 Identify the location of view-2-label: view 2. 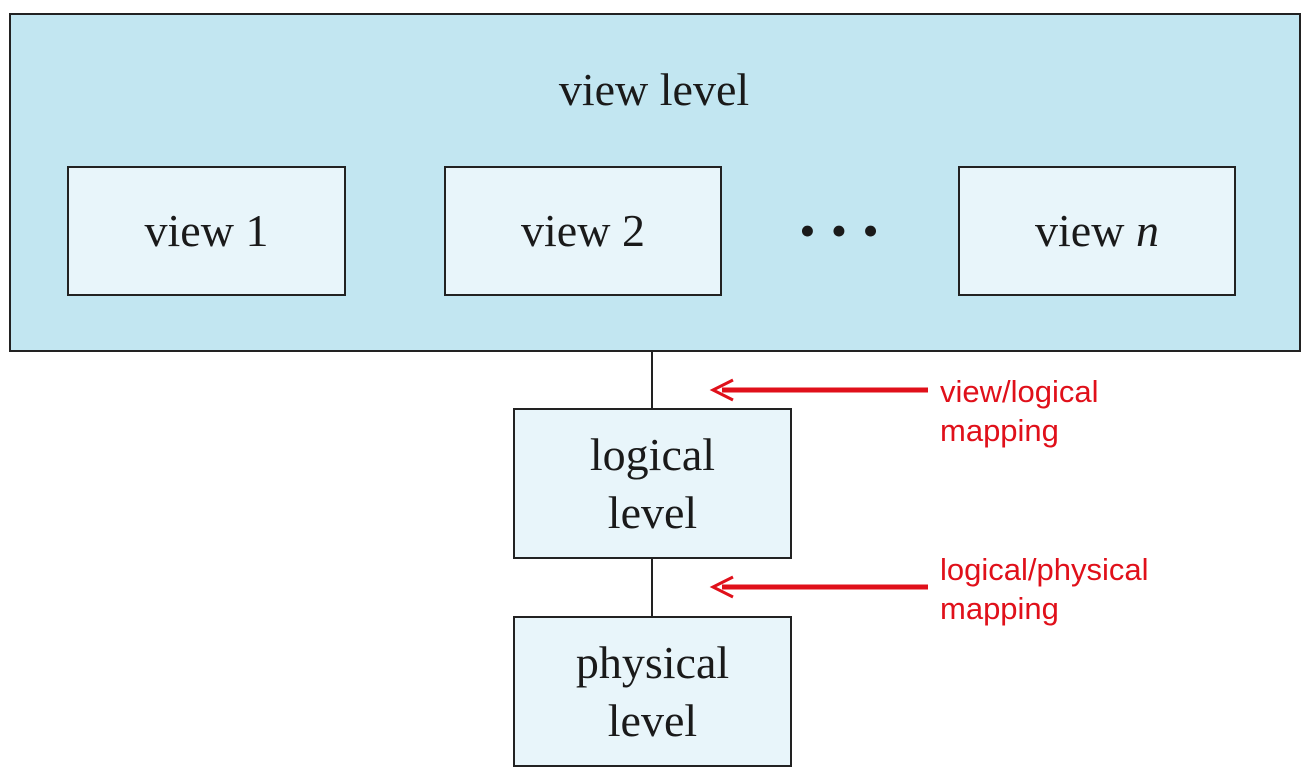
(583, 230).